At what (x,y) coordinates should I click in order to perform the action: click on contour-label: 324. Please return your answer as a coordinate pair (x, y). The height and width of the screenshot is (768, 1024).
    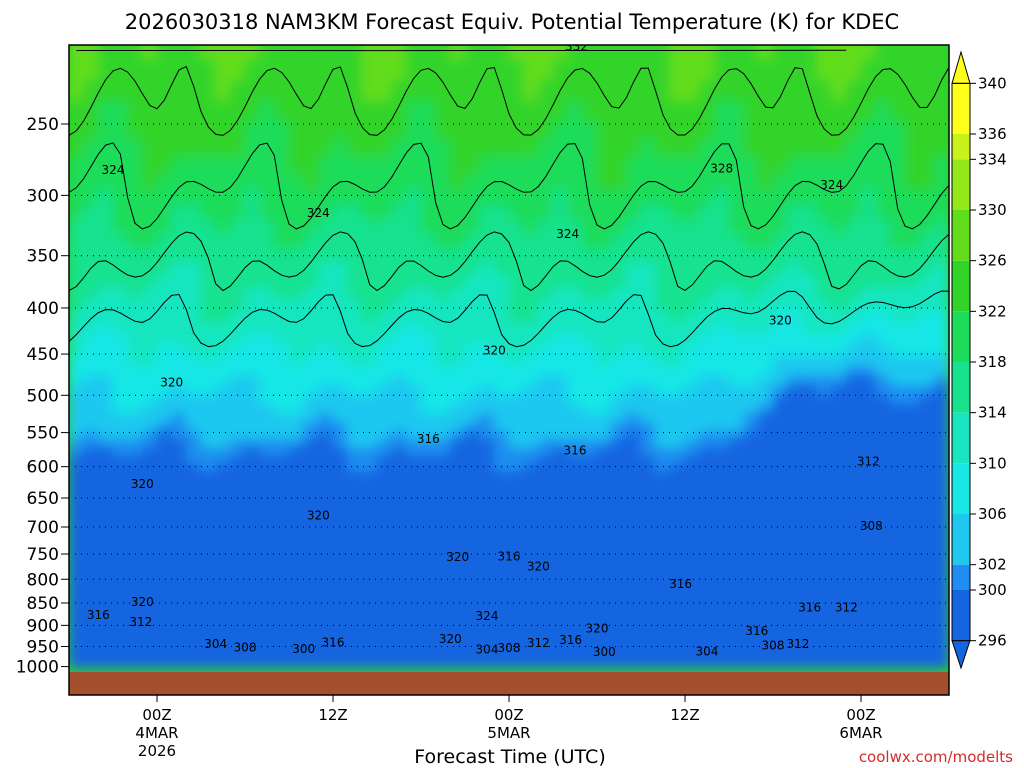
    Looking at the image, I should click on (567, 234).